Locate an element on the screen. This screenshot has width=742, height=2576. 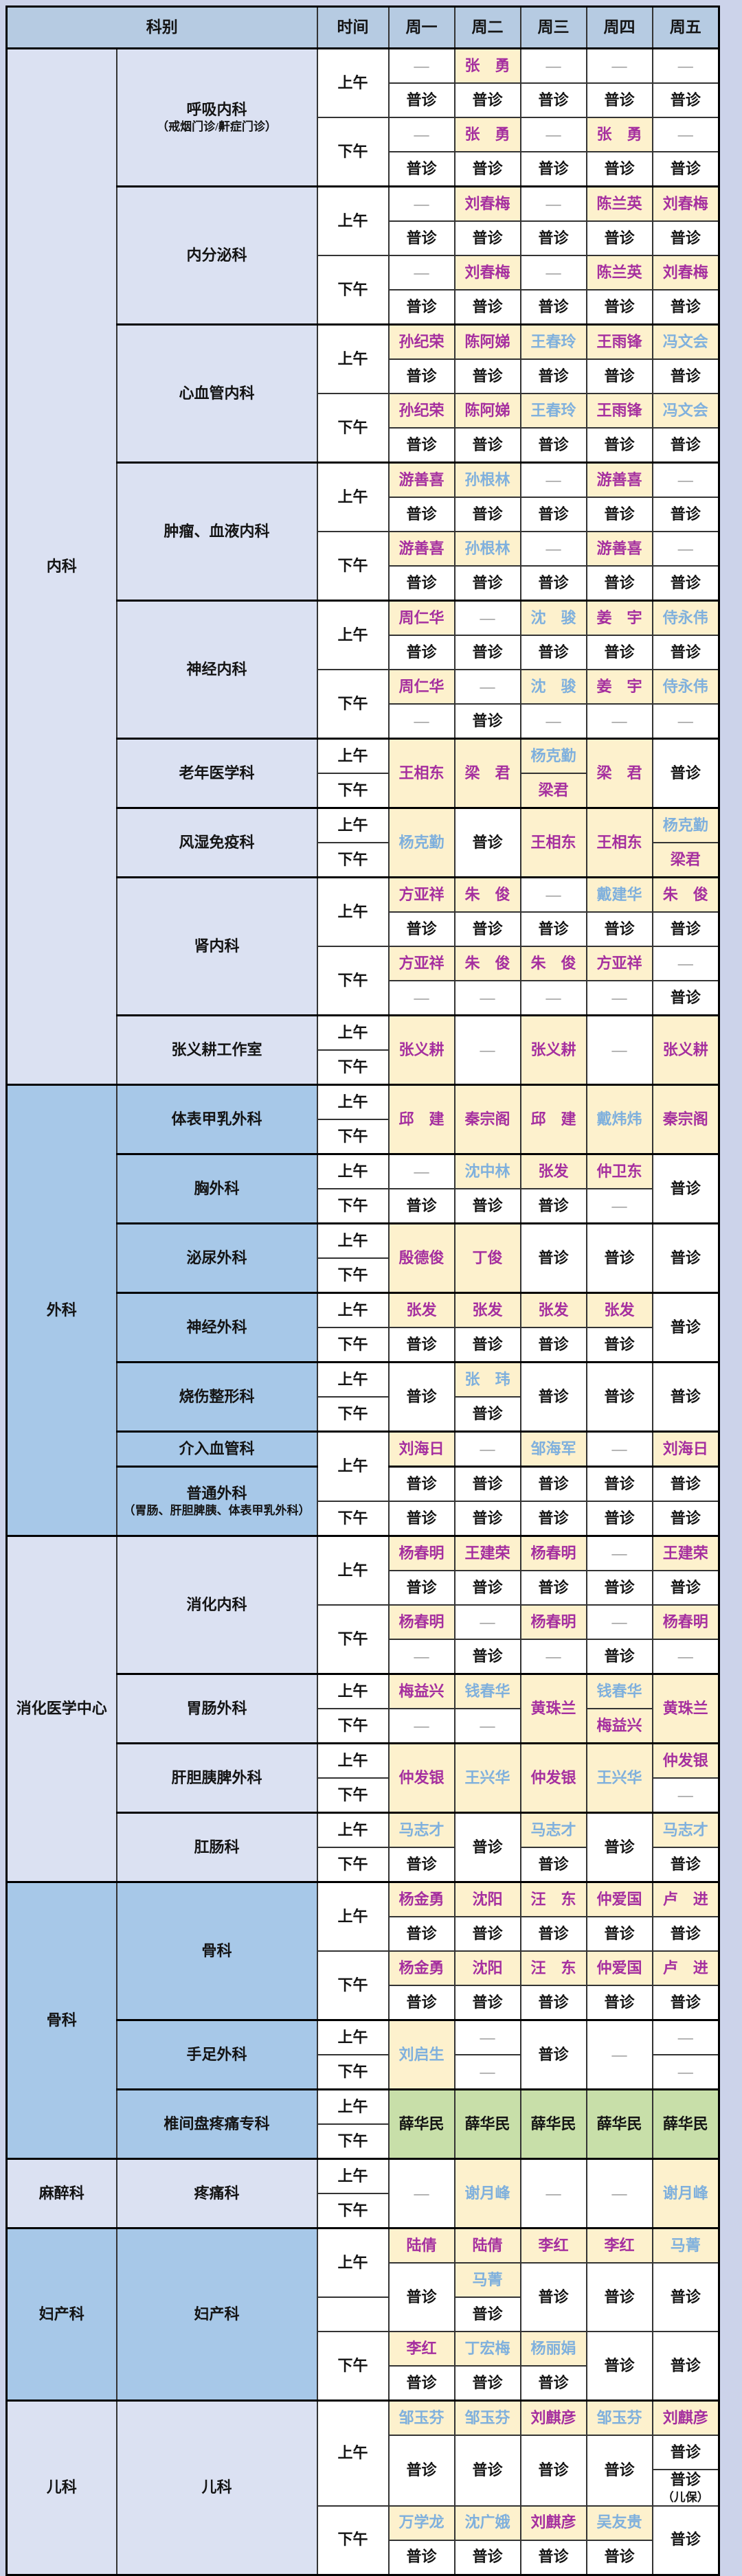
schedule-cell: 薛华民 is located at coordinates (421, 2124).